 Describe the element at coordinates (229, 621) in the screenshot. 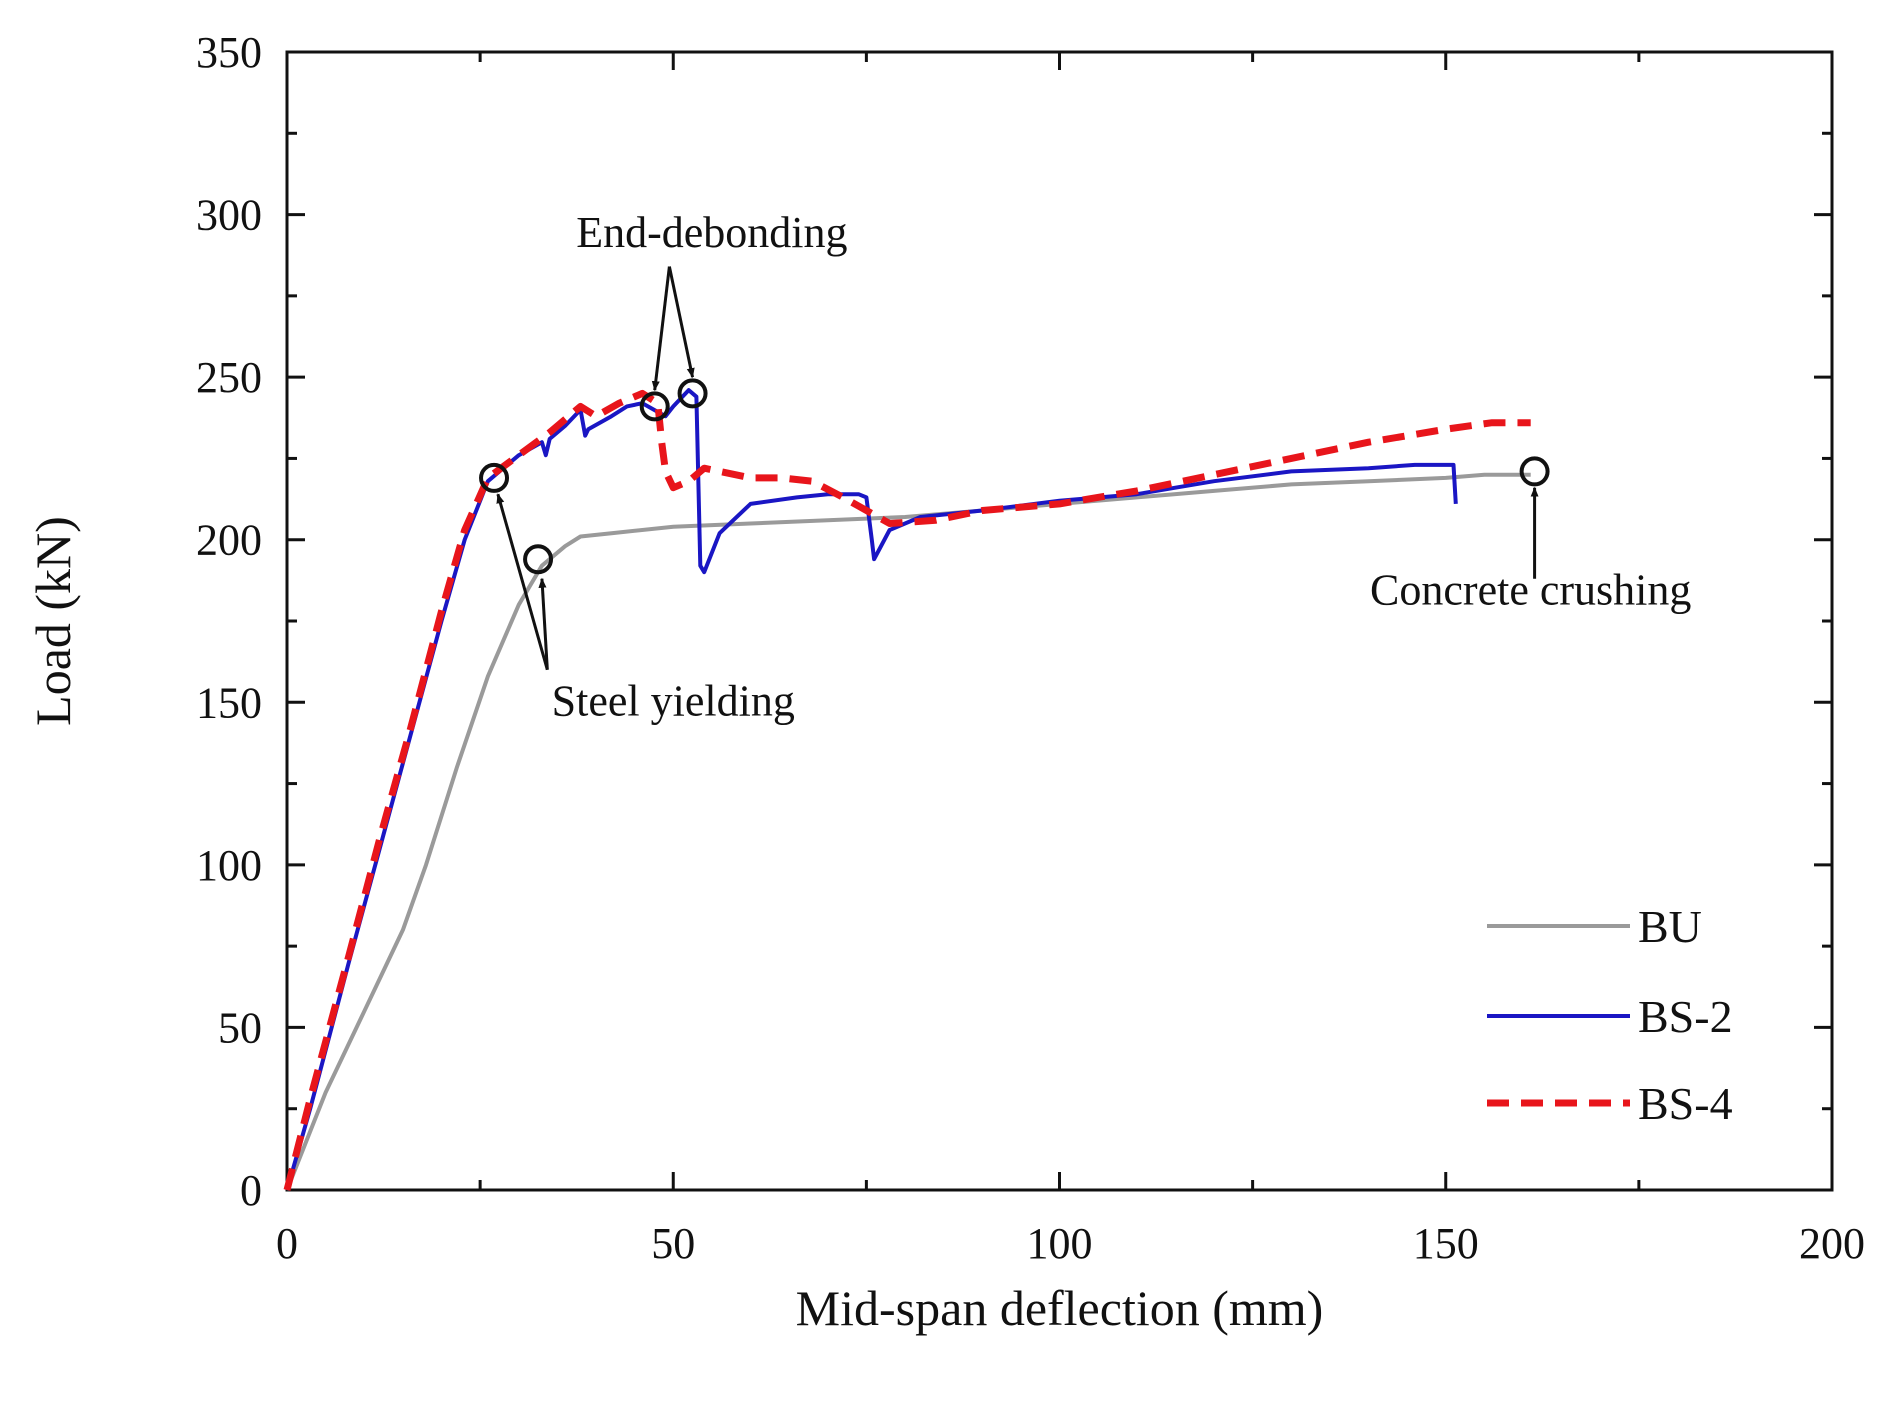

I see `y-tick-labels: 0 50 100 150 200 250 300 350` at that location.